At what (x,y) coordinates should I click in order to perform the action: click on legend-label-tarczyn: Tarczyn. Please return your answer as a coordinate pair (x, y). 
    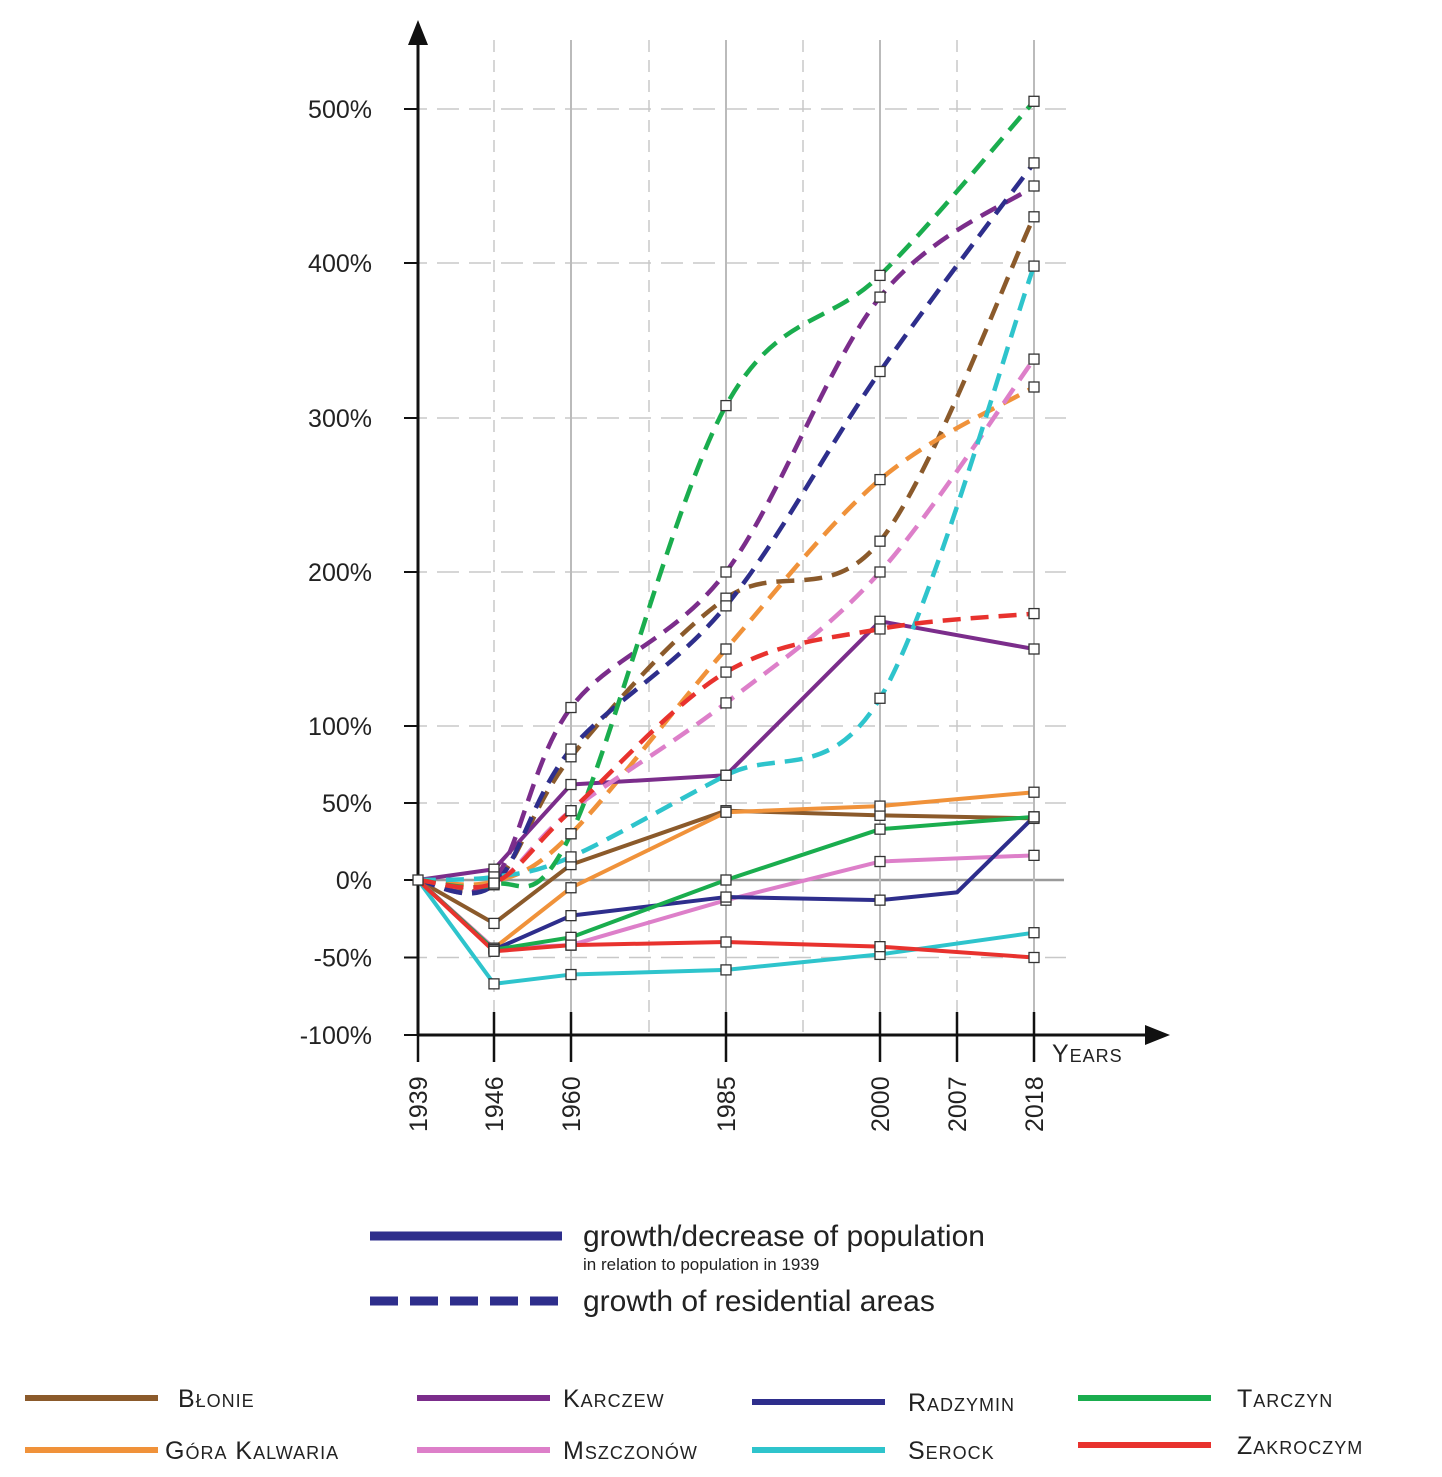
    Looking at the image, I should click on (1285, 1399).